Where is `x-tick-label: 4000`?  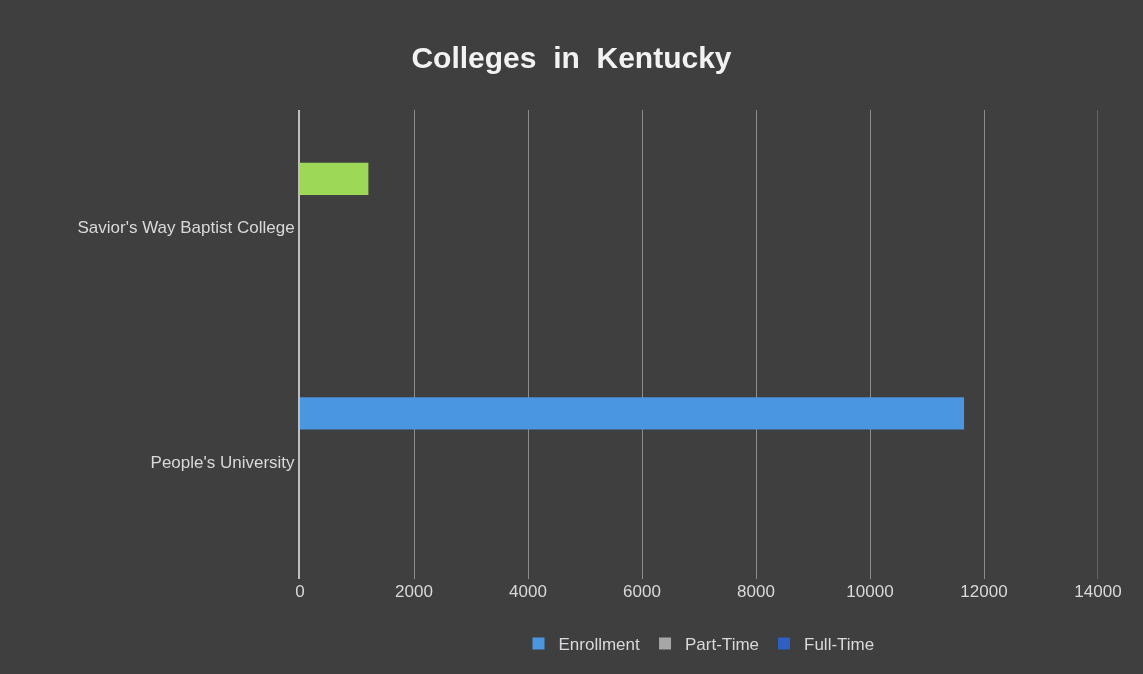
x-tick-label: 4000 is located at coordinates (528, 591).